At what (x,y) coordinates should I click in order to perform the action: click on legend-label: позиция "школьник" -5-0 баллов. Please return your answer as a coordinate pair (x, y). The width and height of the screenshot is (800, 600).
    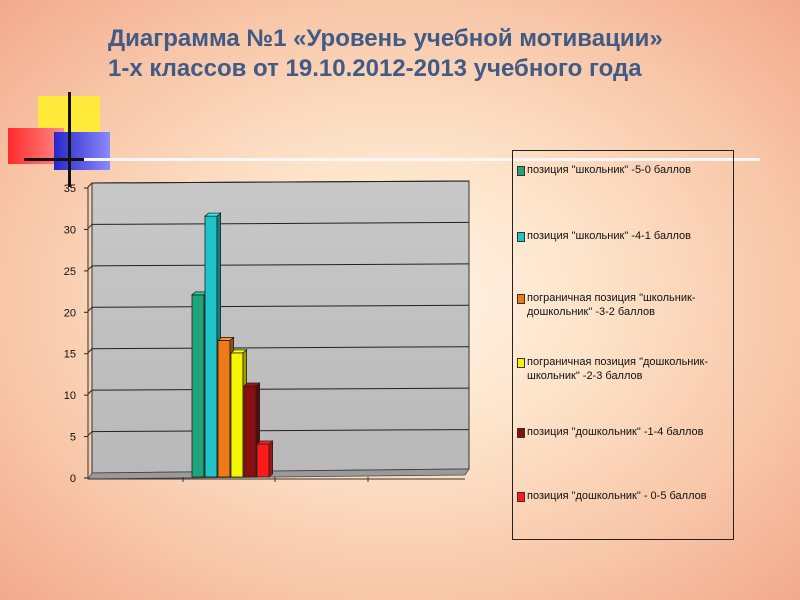
    Looking at the image, I should click on (609, 170).